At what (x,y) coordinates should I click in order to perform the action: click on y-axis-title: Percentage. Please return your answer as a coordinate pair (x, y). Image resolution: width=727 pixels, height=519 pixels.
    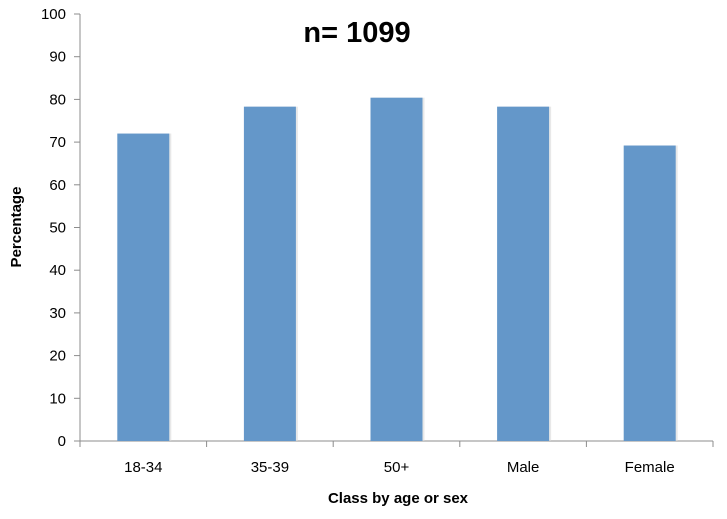
    Looking at the image, I should click on (16, 227).